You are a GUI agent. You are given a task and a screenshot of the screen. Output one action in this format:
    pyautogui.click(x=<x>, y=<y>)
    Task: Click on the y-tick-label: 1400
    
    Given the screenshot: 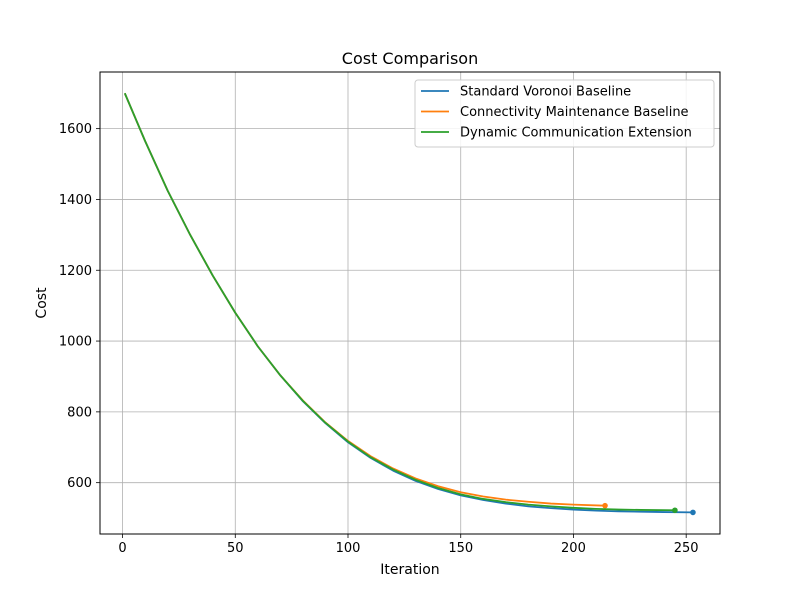 What is the action you would take?
    pyautogui.click(x=75, y=200)
    